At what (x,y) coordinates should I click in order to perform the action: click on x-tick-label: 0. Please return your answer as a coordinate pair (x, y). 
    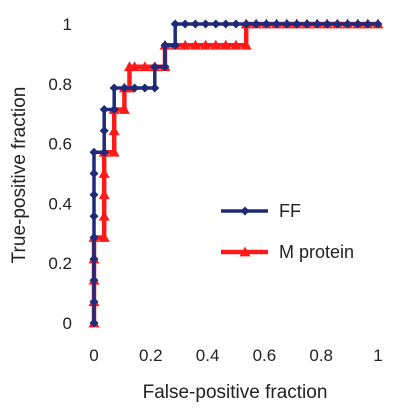
    Looking at the image, I should click on (93, 355).